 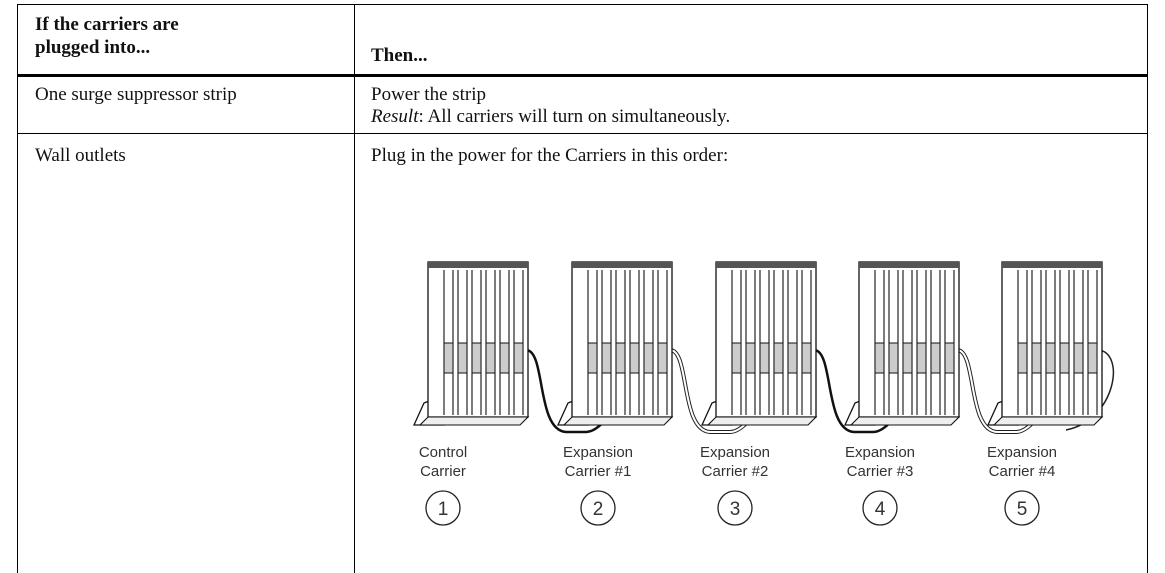 I want to click on action: Power the strip, so click(x=429, y=94).